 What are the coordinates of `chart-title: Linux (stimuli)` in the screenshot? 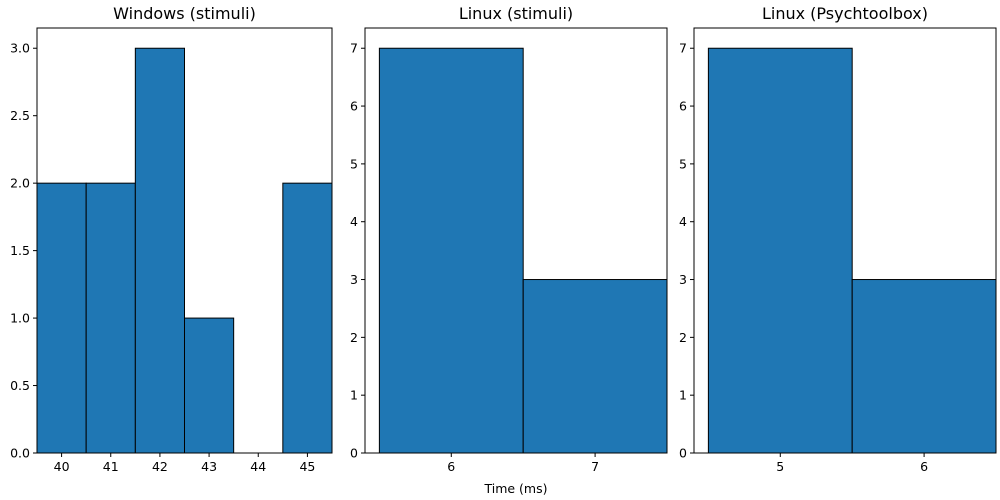 It's located at (516, 13).